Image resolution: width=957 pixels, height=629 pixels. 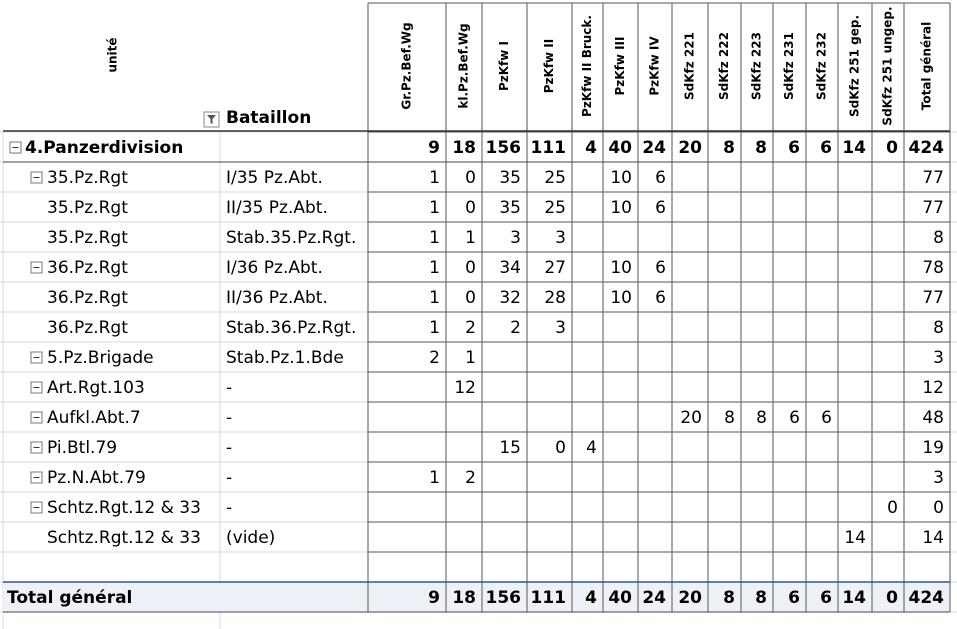 I want to click on column-header: SdKfz 231, so click(x=789, y=66).